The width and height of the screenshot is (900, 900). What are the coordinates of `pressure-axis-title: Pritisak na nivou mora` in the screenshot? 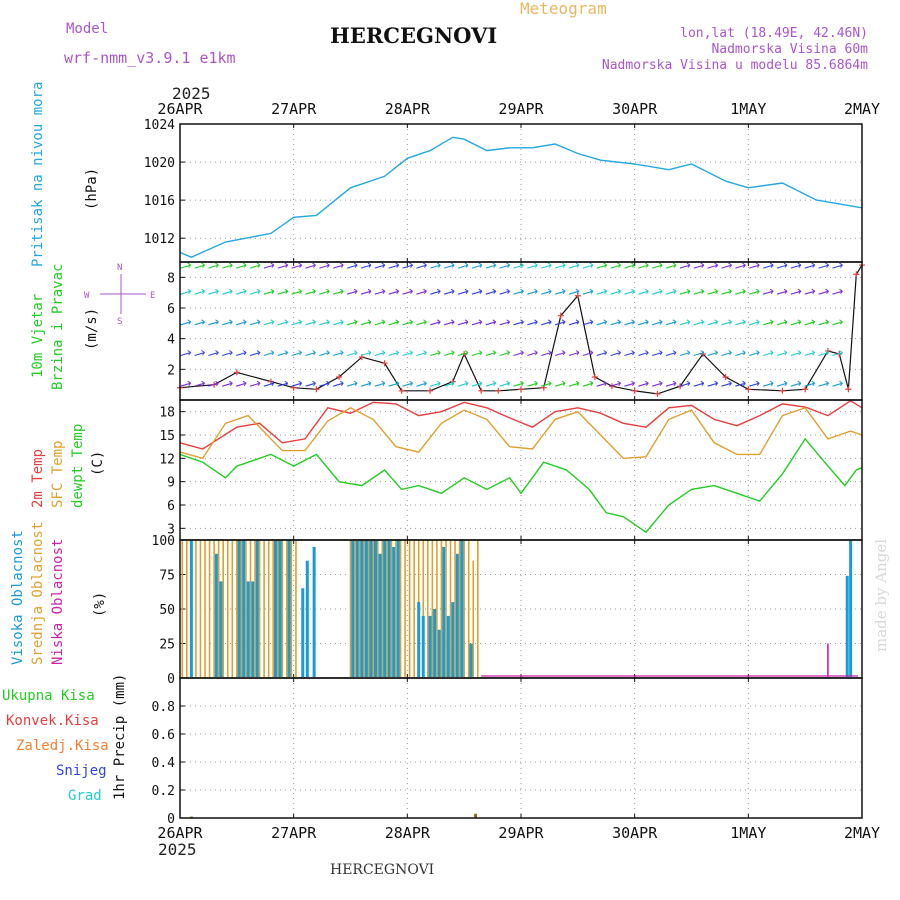 It's located at (38, 174).